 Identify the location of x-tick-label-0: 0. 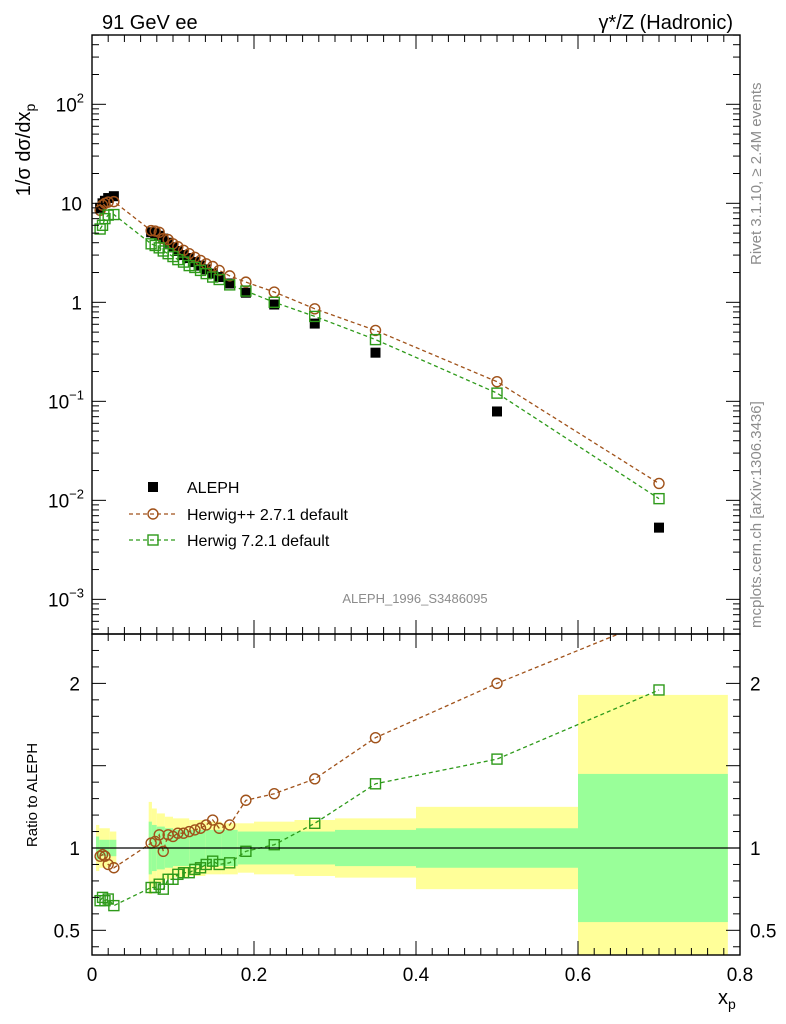
(92, 975).